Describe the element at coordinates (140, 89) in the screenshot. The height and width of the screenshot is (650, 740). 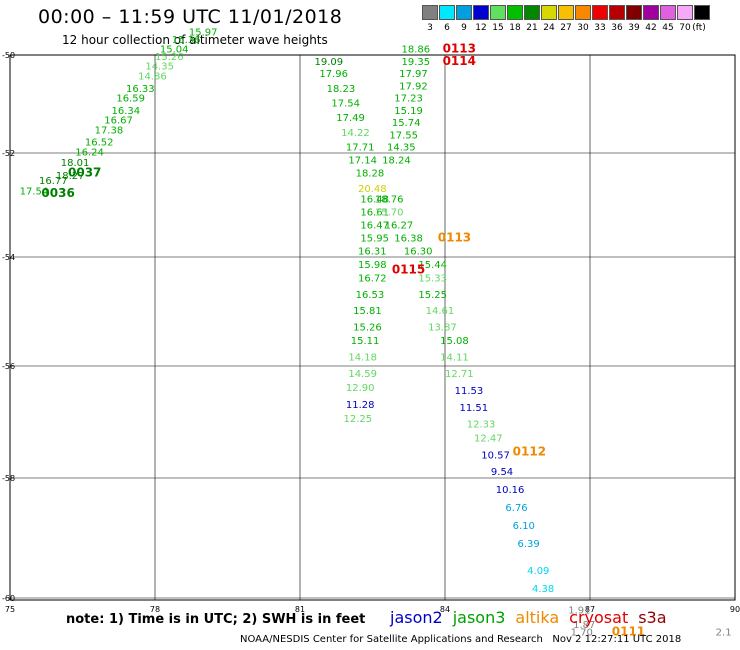
I see `wave-height-value: 16.33` at that location.